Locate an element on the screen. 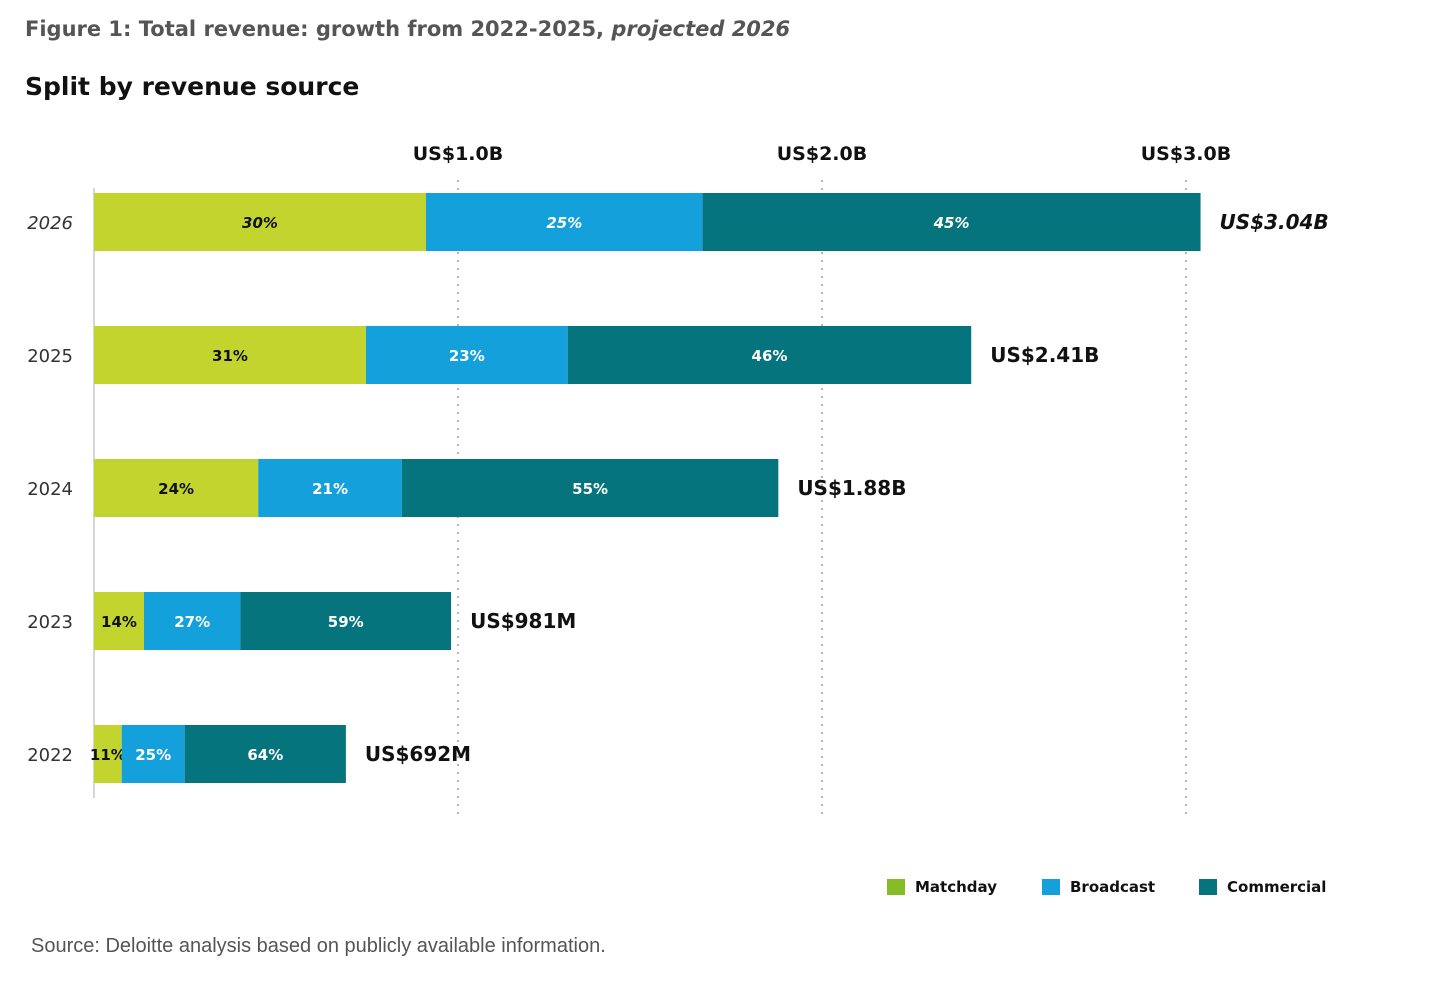  segment-label: 45% is located at coordinates (951, 223).